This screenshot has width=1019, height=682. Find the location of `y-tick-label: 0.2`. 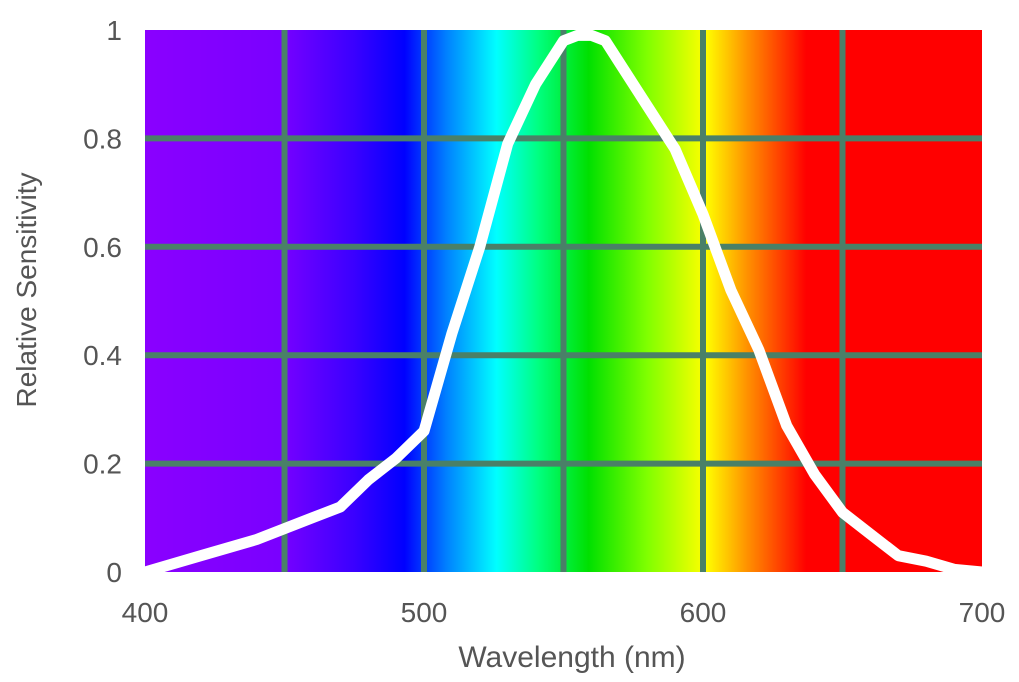

y-tick-label: 0.2 is located at coordinates (102, 464).